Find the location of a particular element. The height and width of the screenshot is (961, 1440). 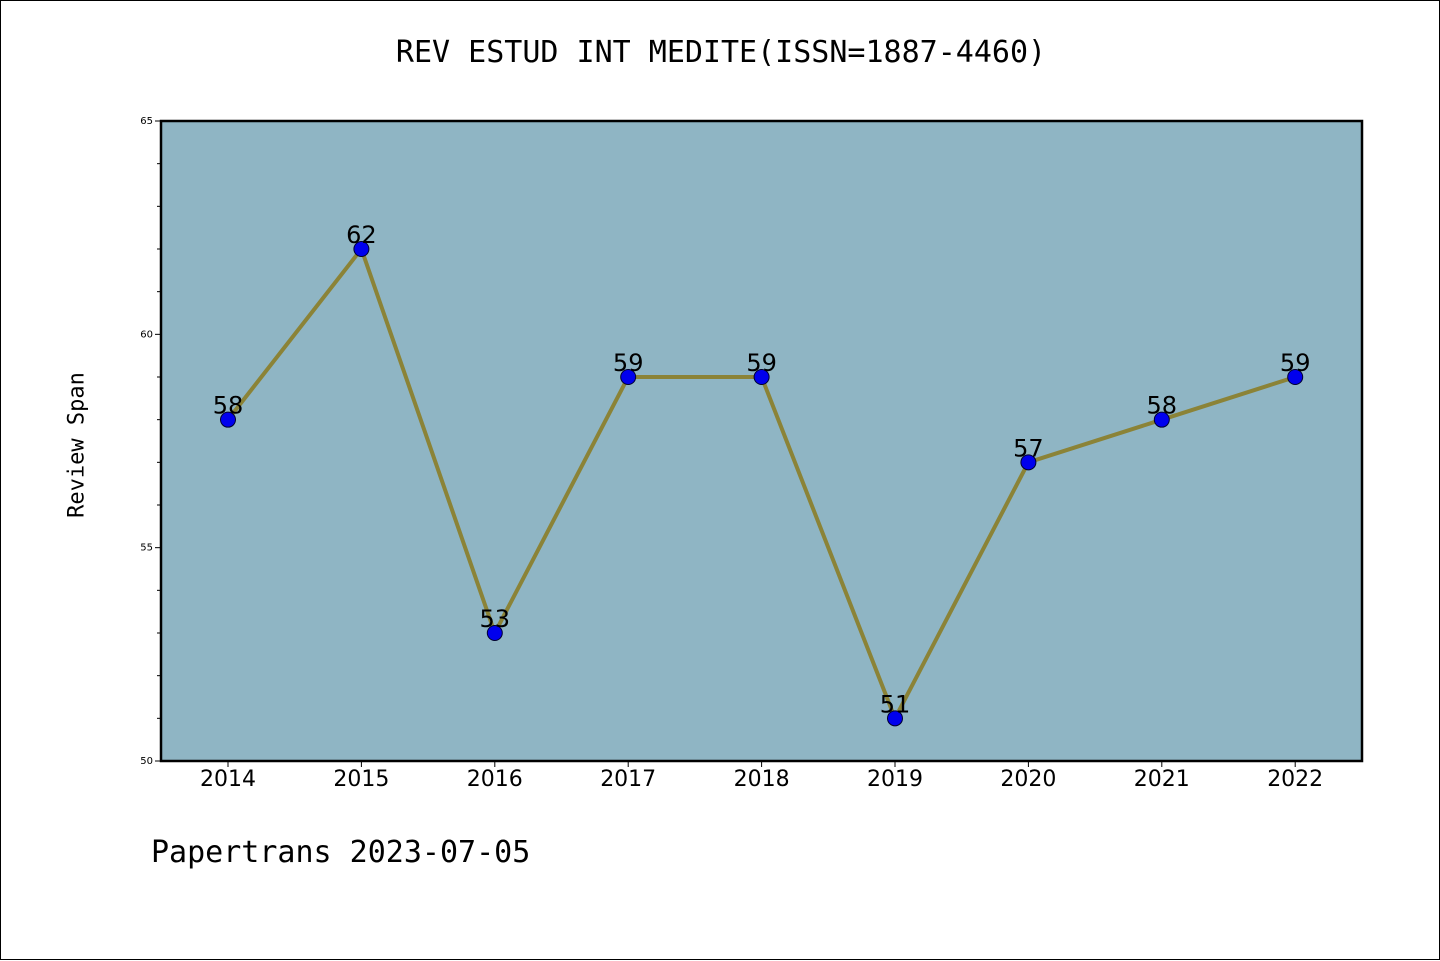

x-tick-label: 2016 is located at coordinates (495, 779).